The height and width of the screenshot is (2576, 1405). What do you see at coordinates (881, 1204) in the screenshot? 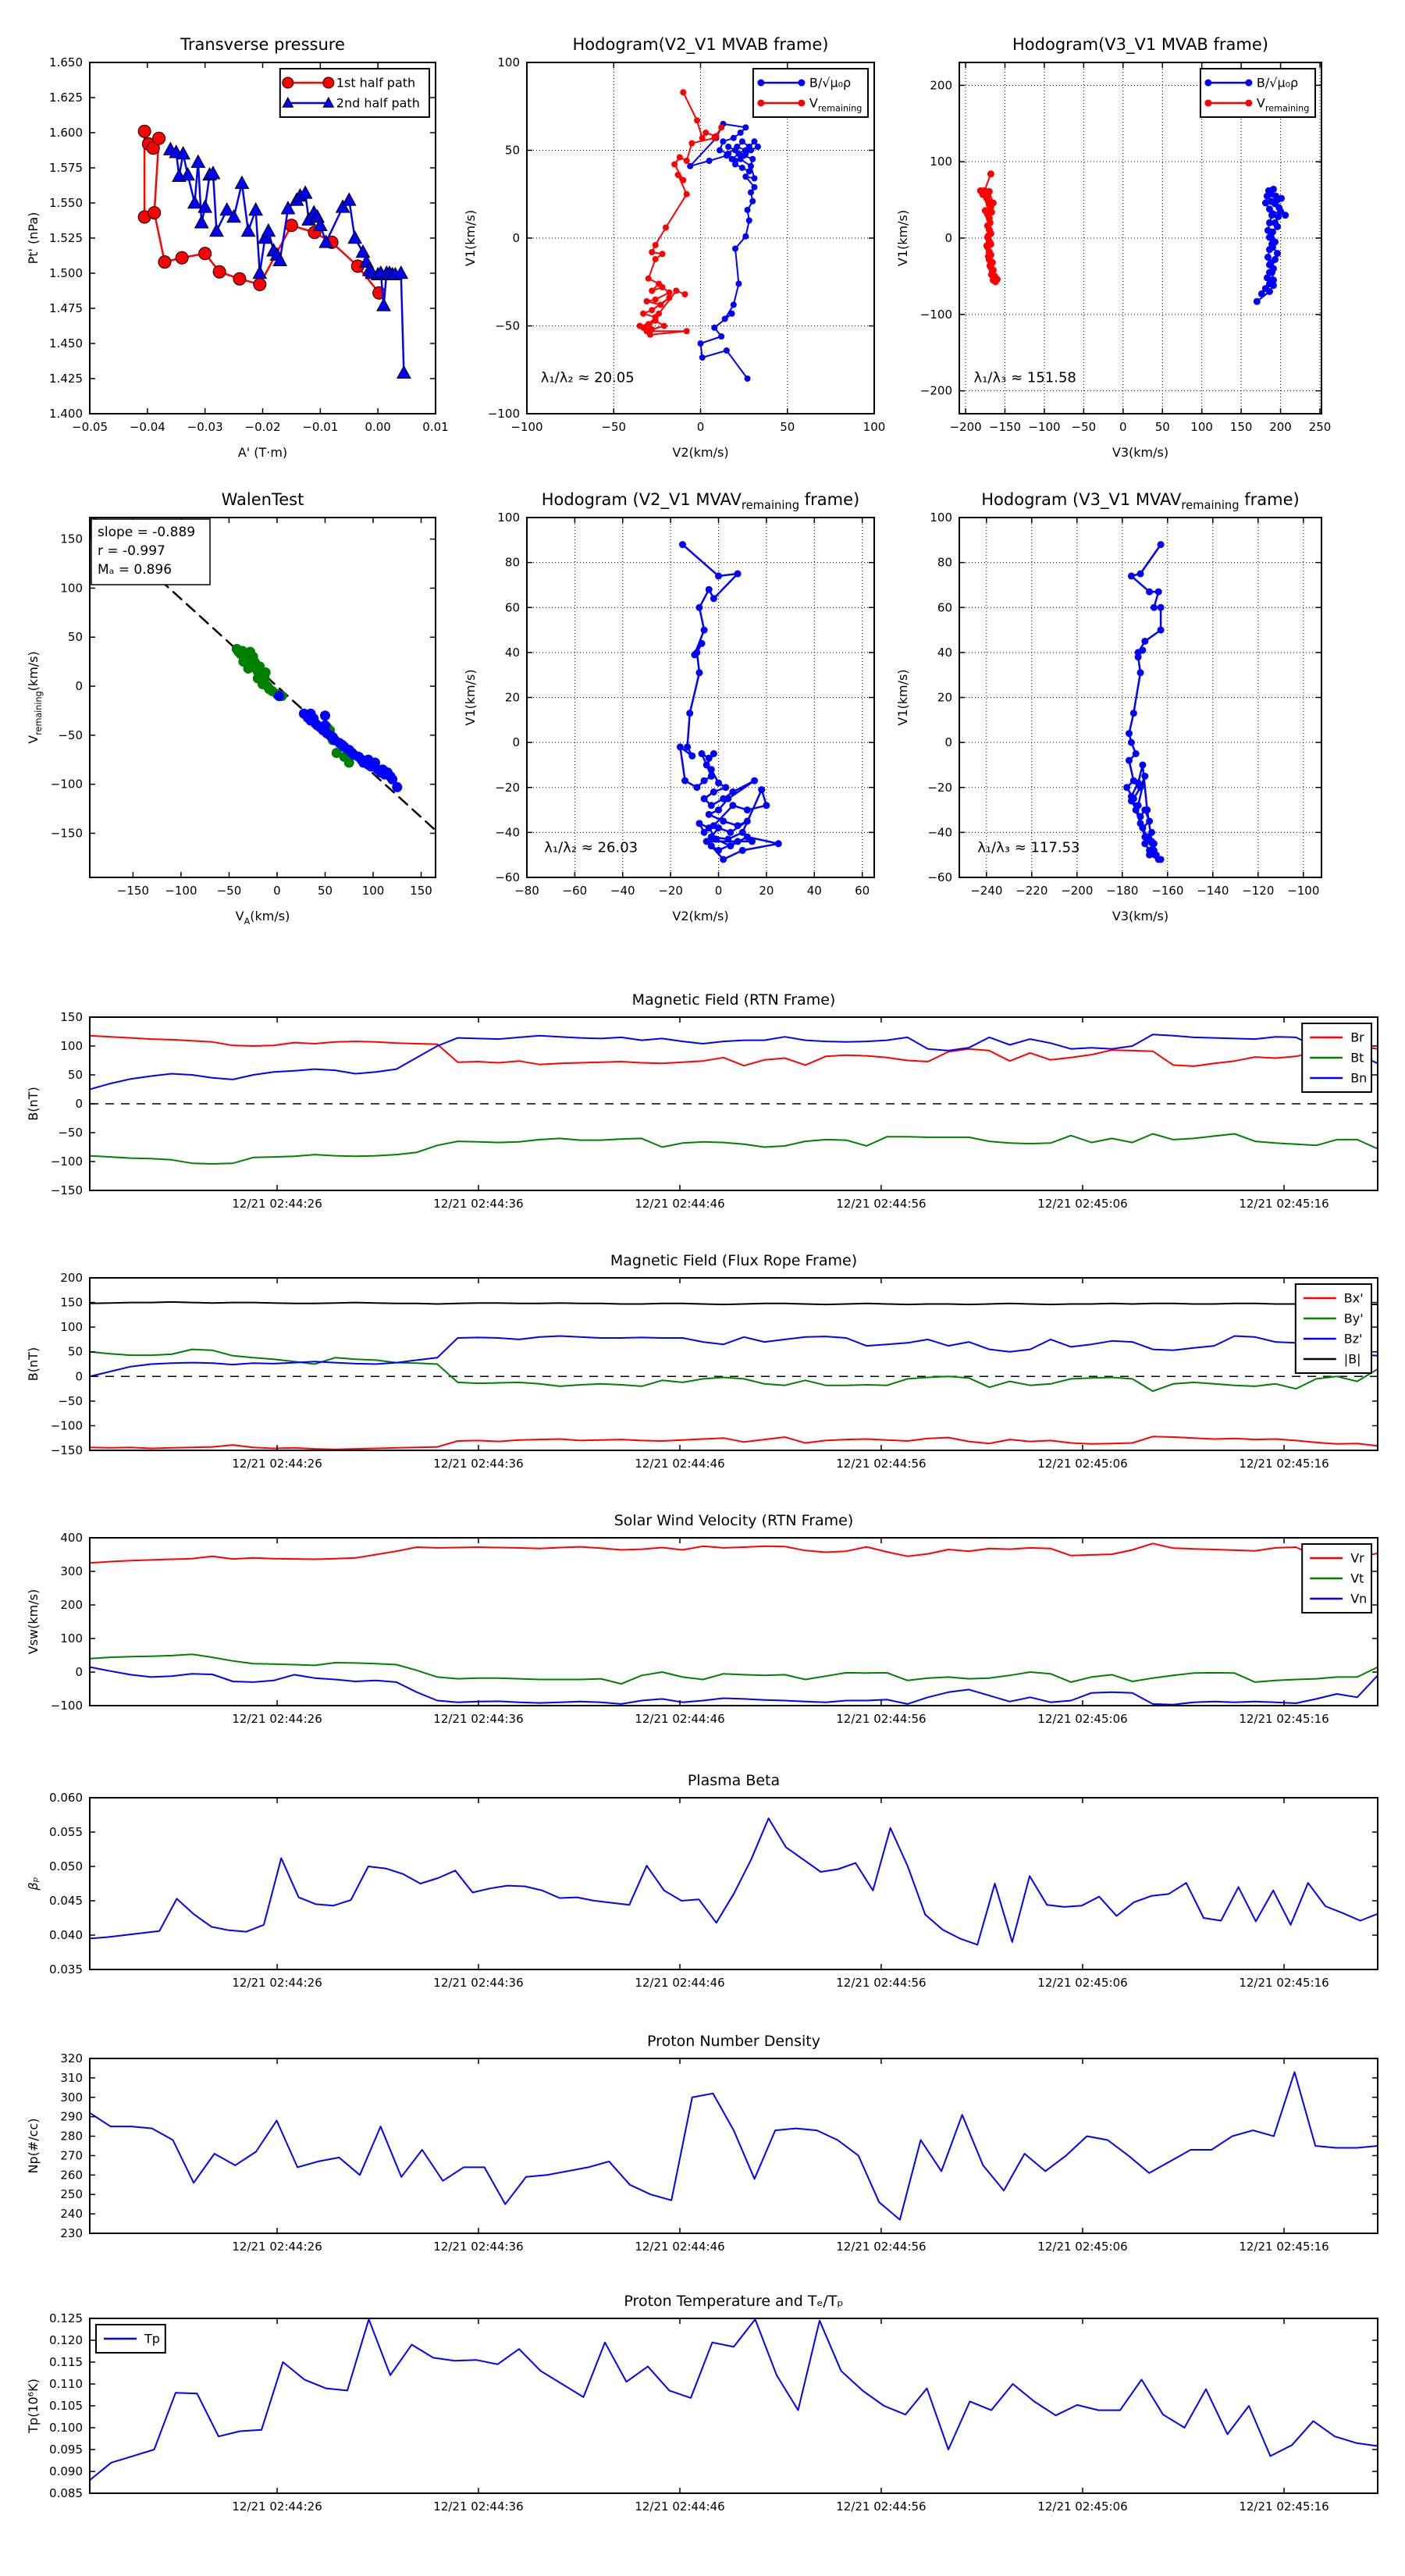
I see `magnetic-field-rtn-xtick-label: 12/21 02:44:56` at bounding box center [881, 1204].